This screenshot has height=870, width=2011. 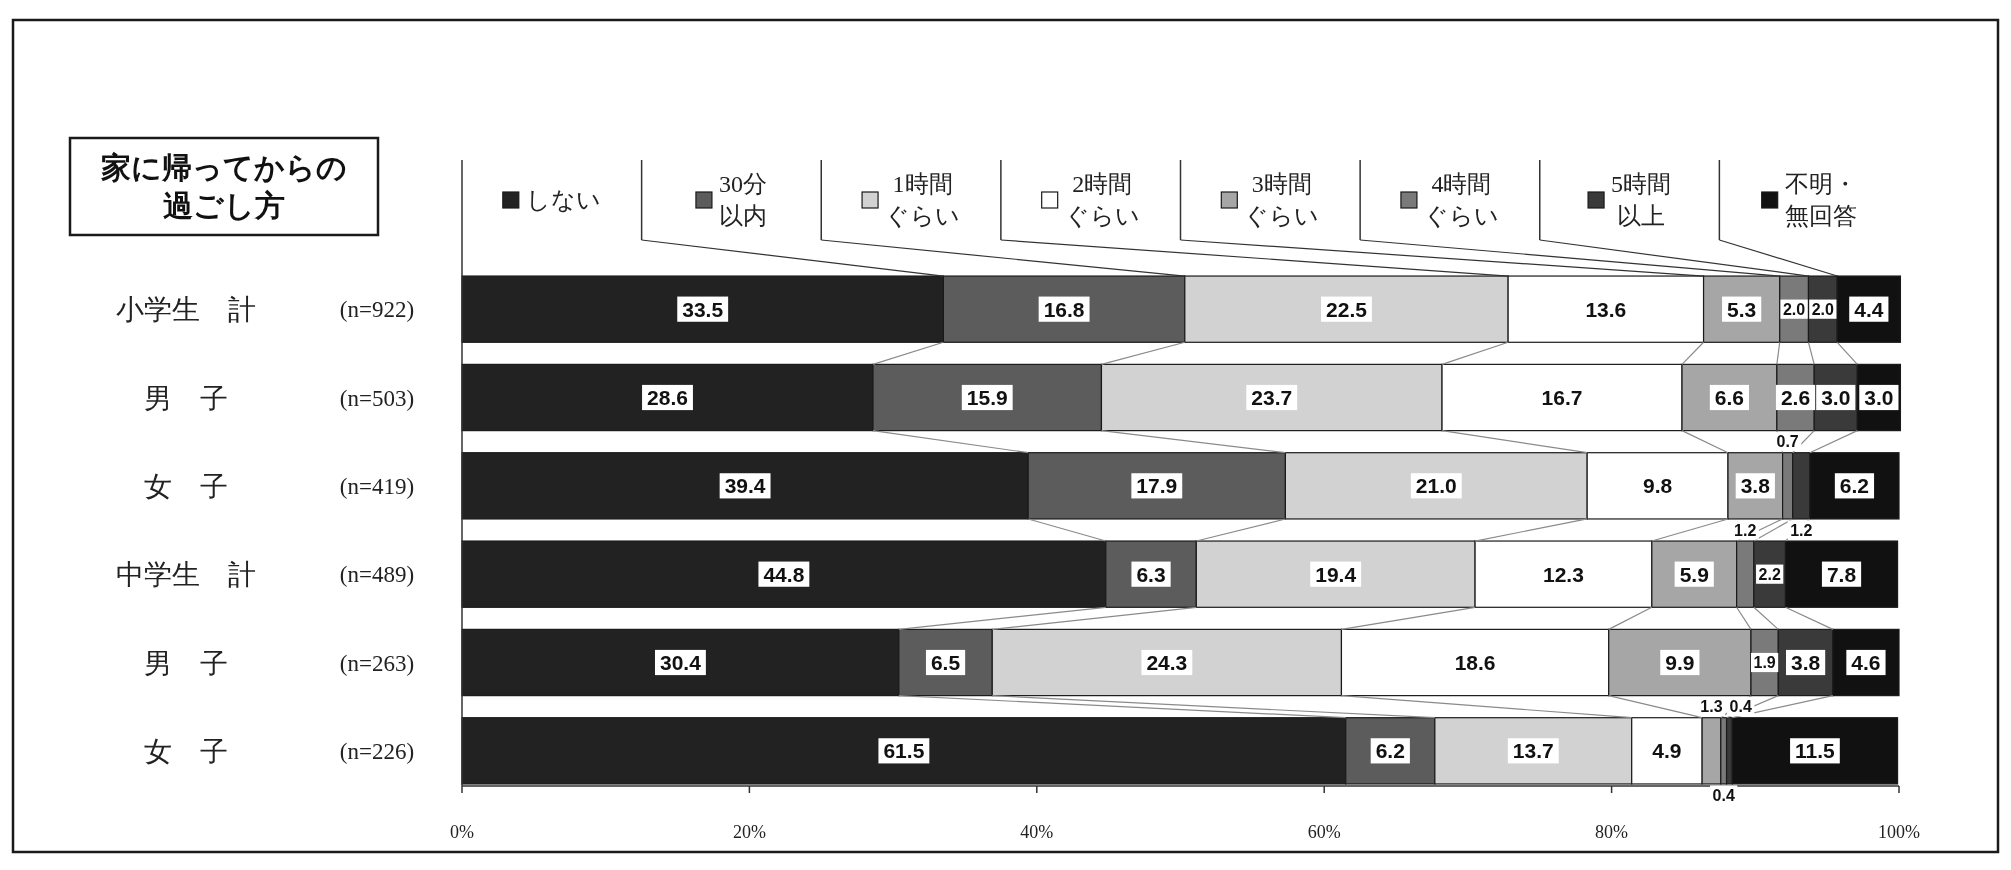 I want to click on legend-label: 3時間ぐらい, so click(x=1282, y=200).